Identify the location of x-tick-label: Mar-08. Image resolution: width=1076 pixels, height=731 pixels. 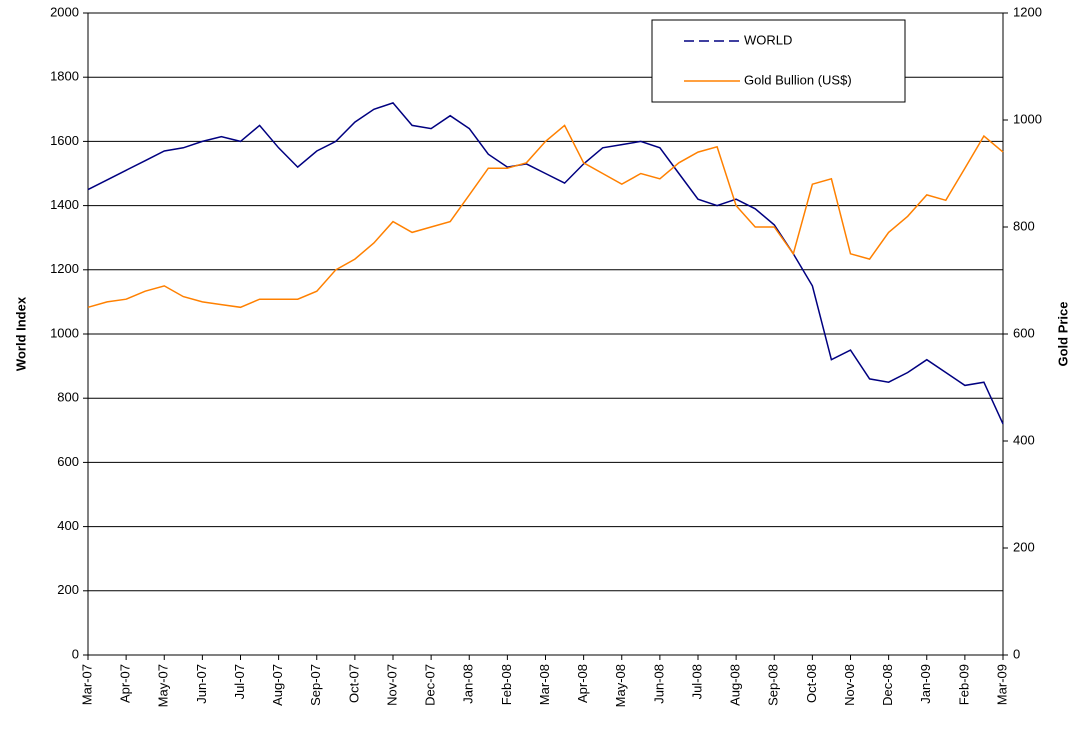
(544, 684).